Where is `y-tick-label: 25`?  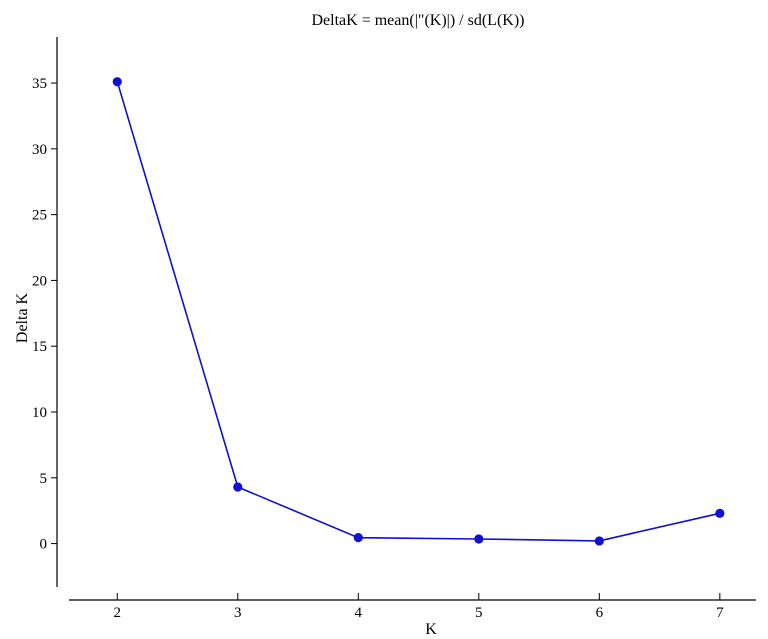 y-tick-label: 25 is located at coordinates (39, 216).